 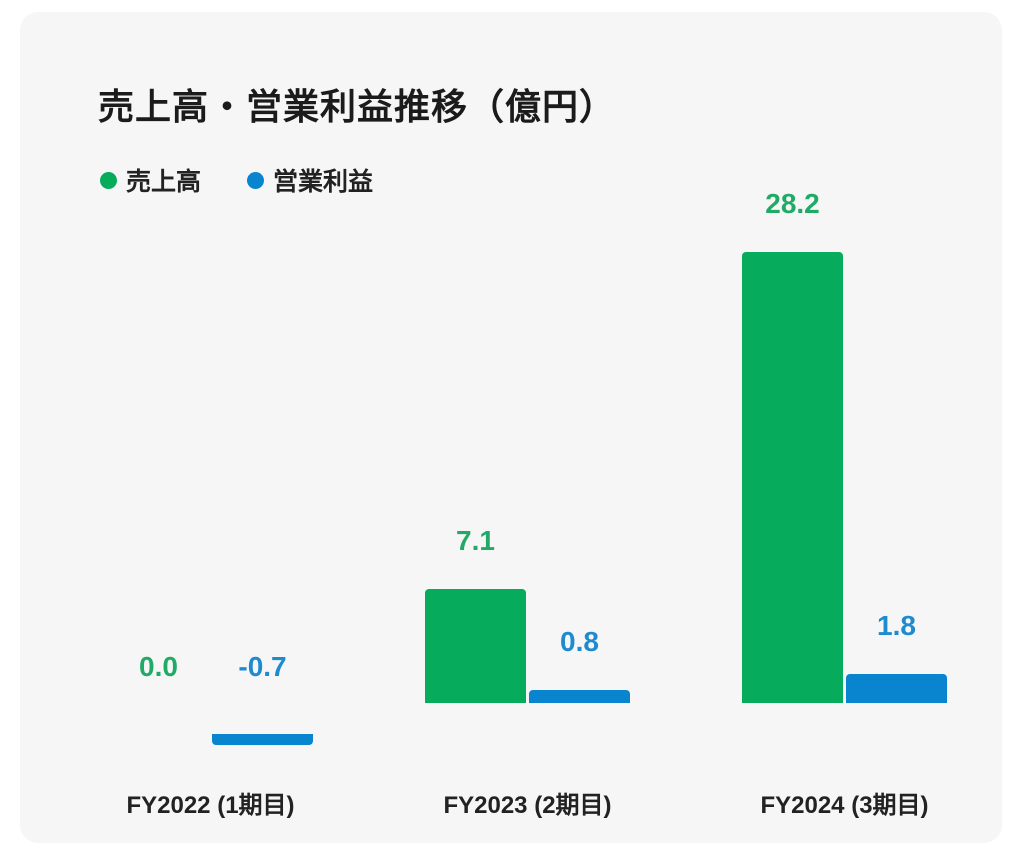 What do you see at coordinates (323, 182) in the screenshot?
I see `legend-label-operating-profit: 営業利益` at bounding box center [323, 182].